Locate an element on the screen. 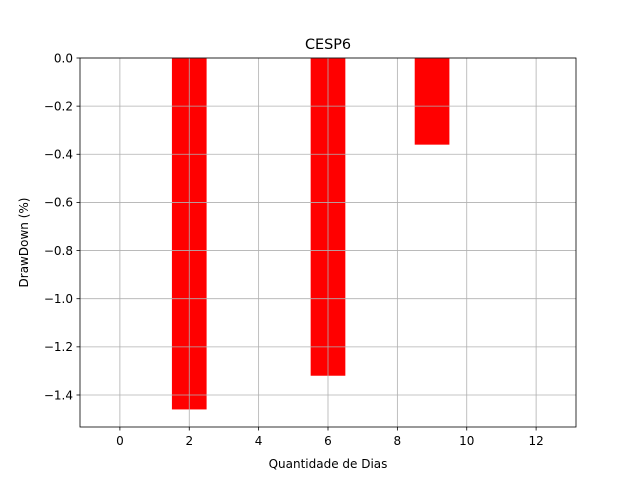 The height and width of the screenshot is (480, 640). y-tick-label: −1.0 is located at coordinates (58, 299).